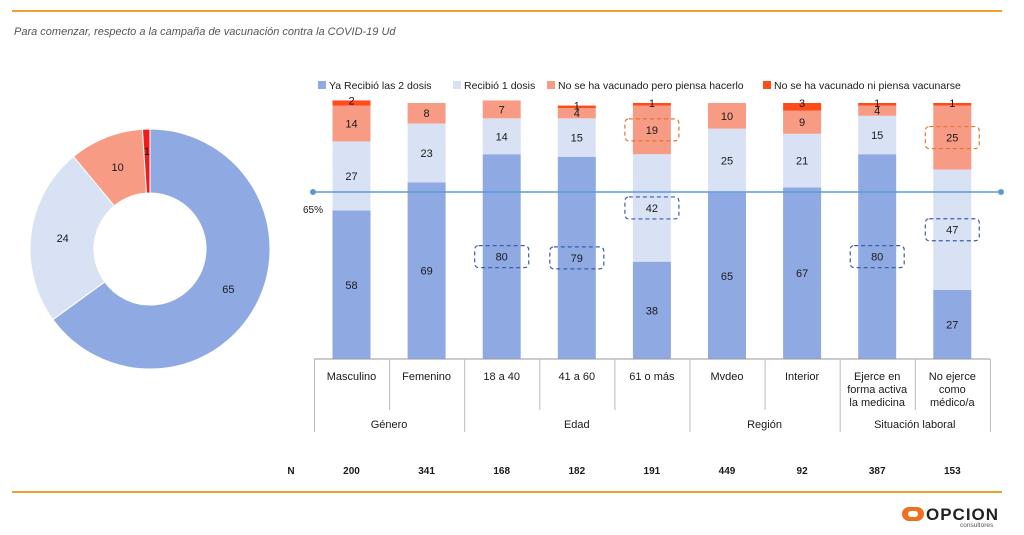  I want to click on bar-value-label: 2, so click(351, 101).